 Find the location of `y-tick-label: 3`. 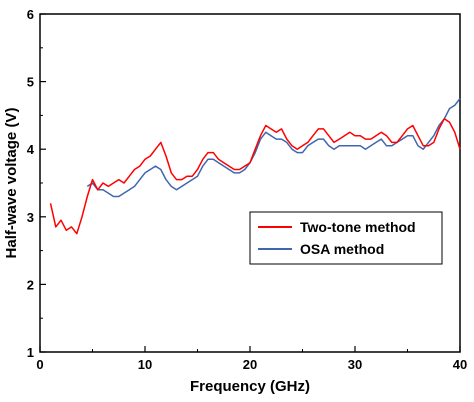

y-tick-label: 3 is located at coordinates (30, 217).